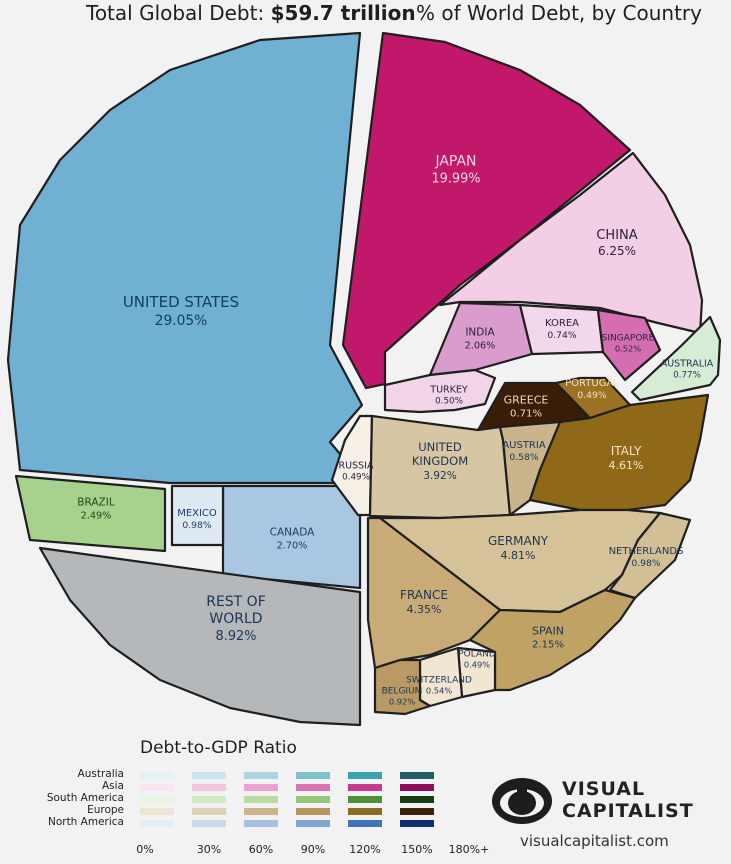 This screenshot has width=731, height=864. What do you see at coordinates (604, 789) in the screenshot?
I see `logo-line-1: VISUAL` at bounding box center [604, 789].